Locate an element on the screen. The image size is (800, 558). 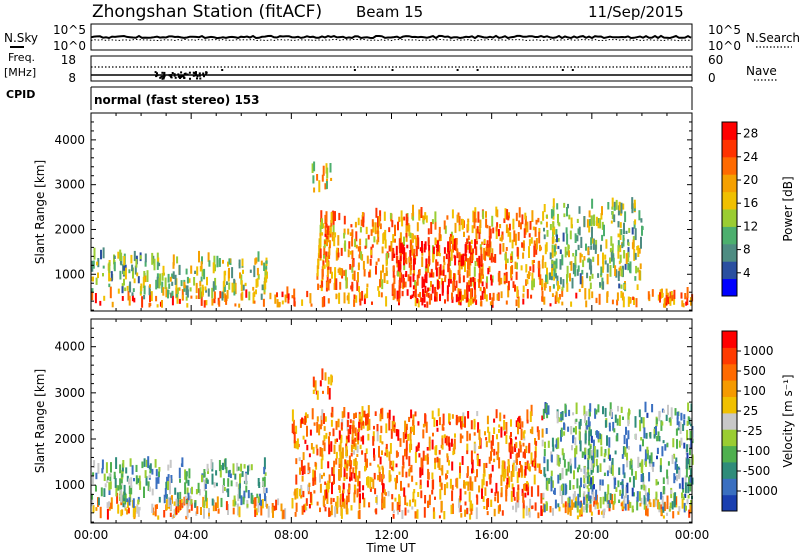
colorbar-tick-label: 4 is located at coordinates (747, 273).